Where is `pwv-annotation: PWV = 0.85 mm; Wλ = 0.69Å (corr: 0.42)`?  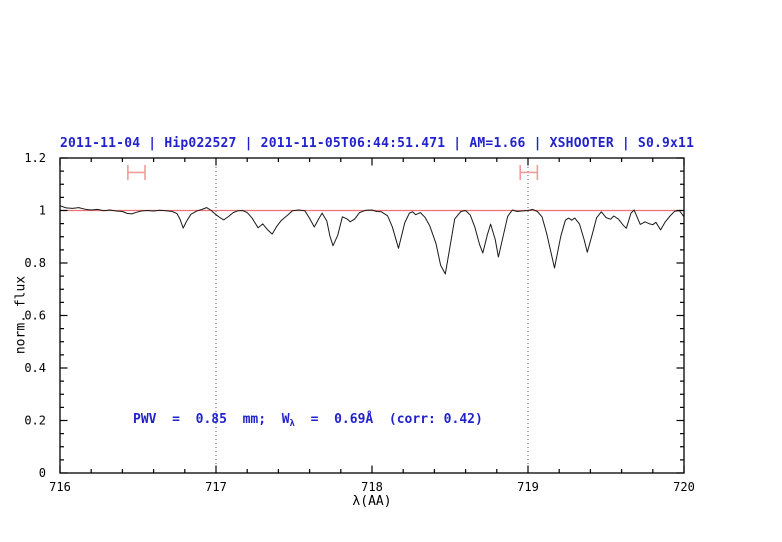
pwv-annotation: PWV = 0.85 mm; Wλ = 0.69Å (corr: 0.42) is located at coordinates (308, 420).